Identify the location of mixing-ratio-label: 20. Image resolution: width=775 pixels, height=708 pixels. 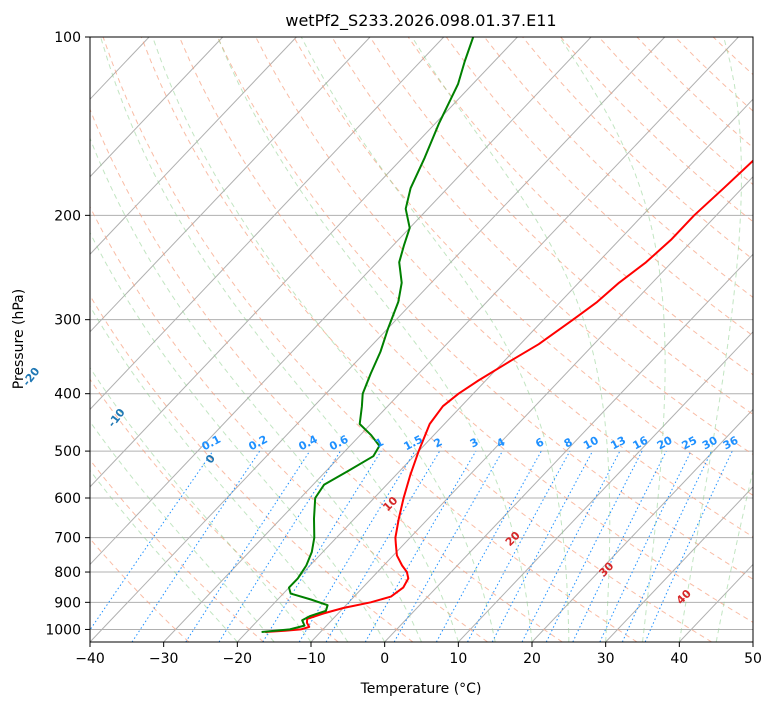
(665, 443).